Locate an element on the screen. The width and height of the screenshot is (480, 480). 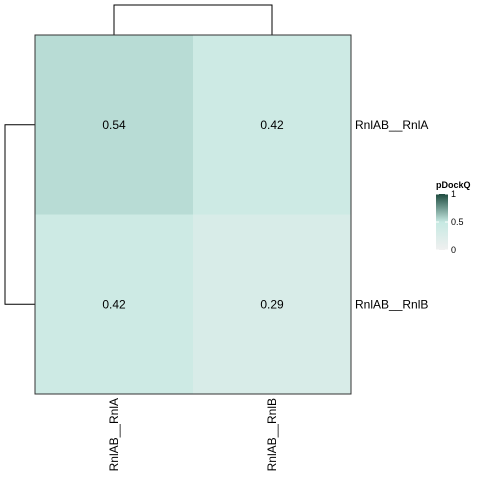
column-dendrogram-branch is located at coordinates (193, 19).